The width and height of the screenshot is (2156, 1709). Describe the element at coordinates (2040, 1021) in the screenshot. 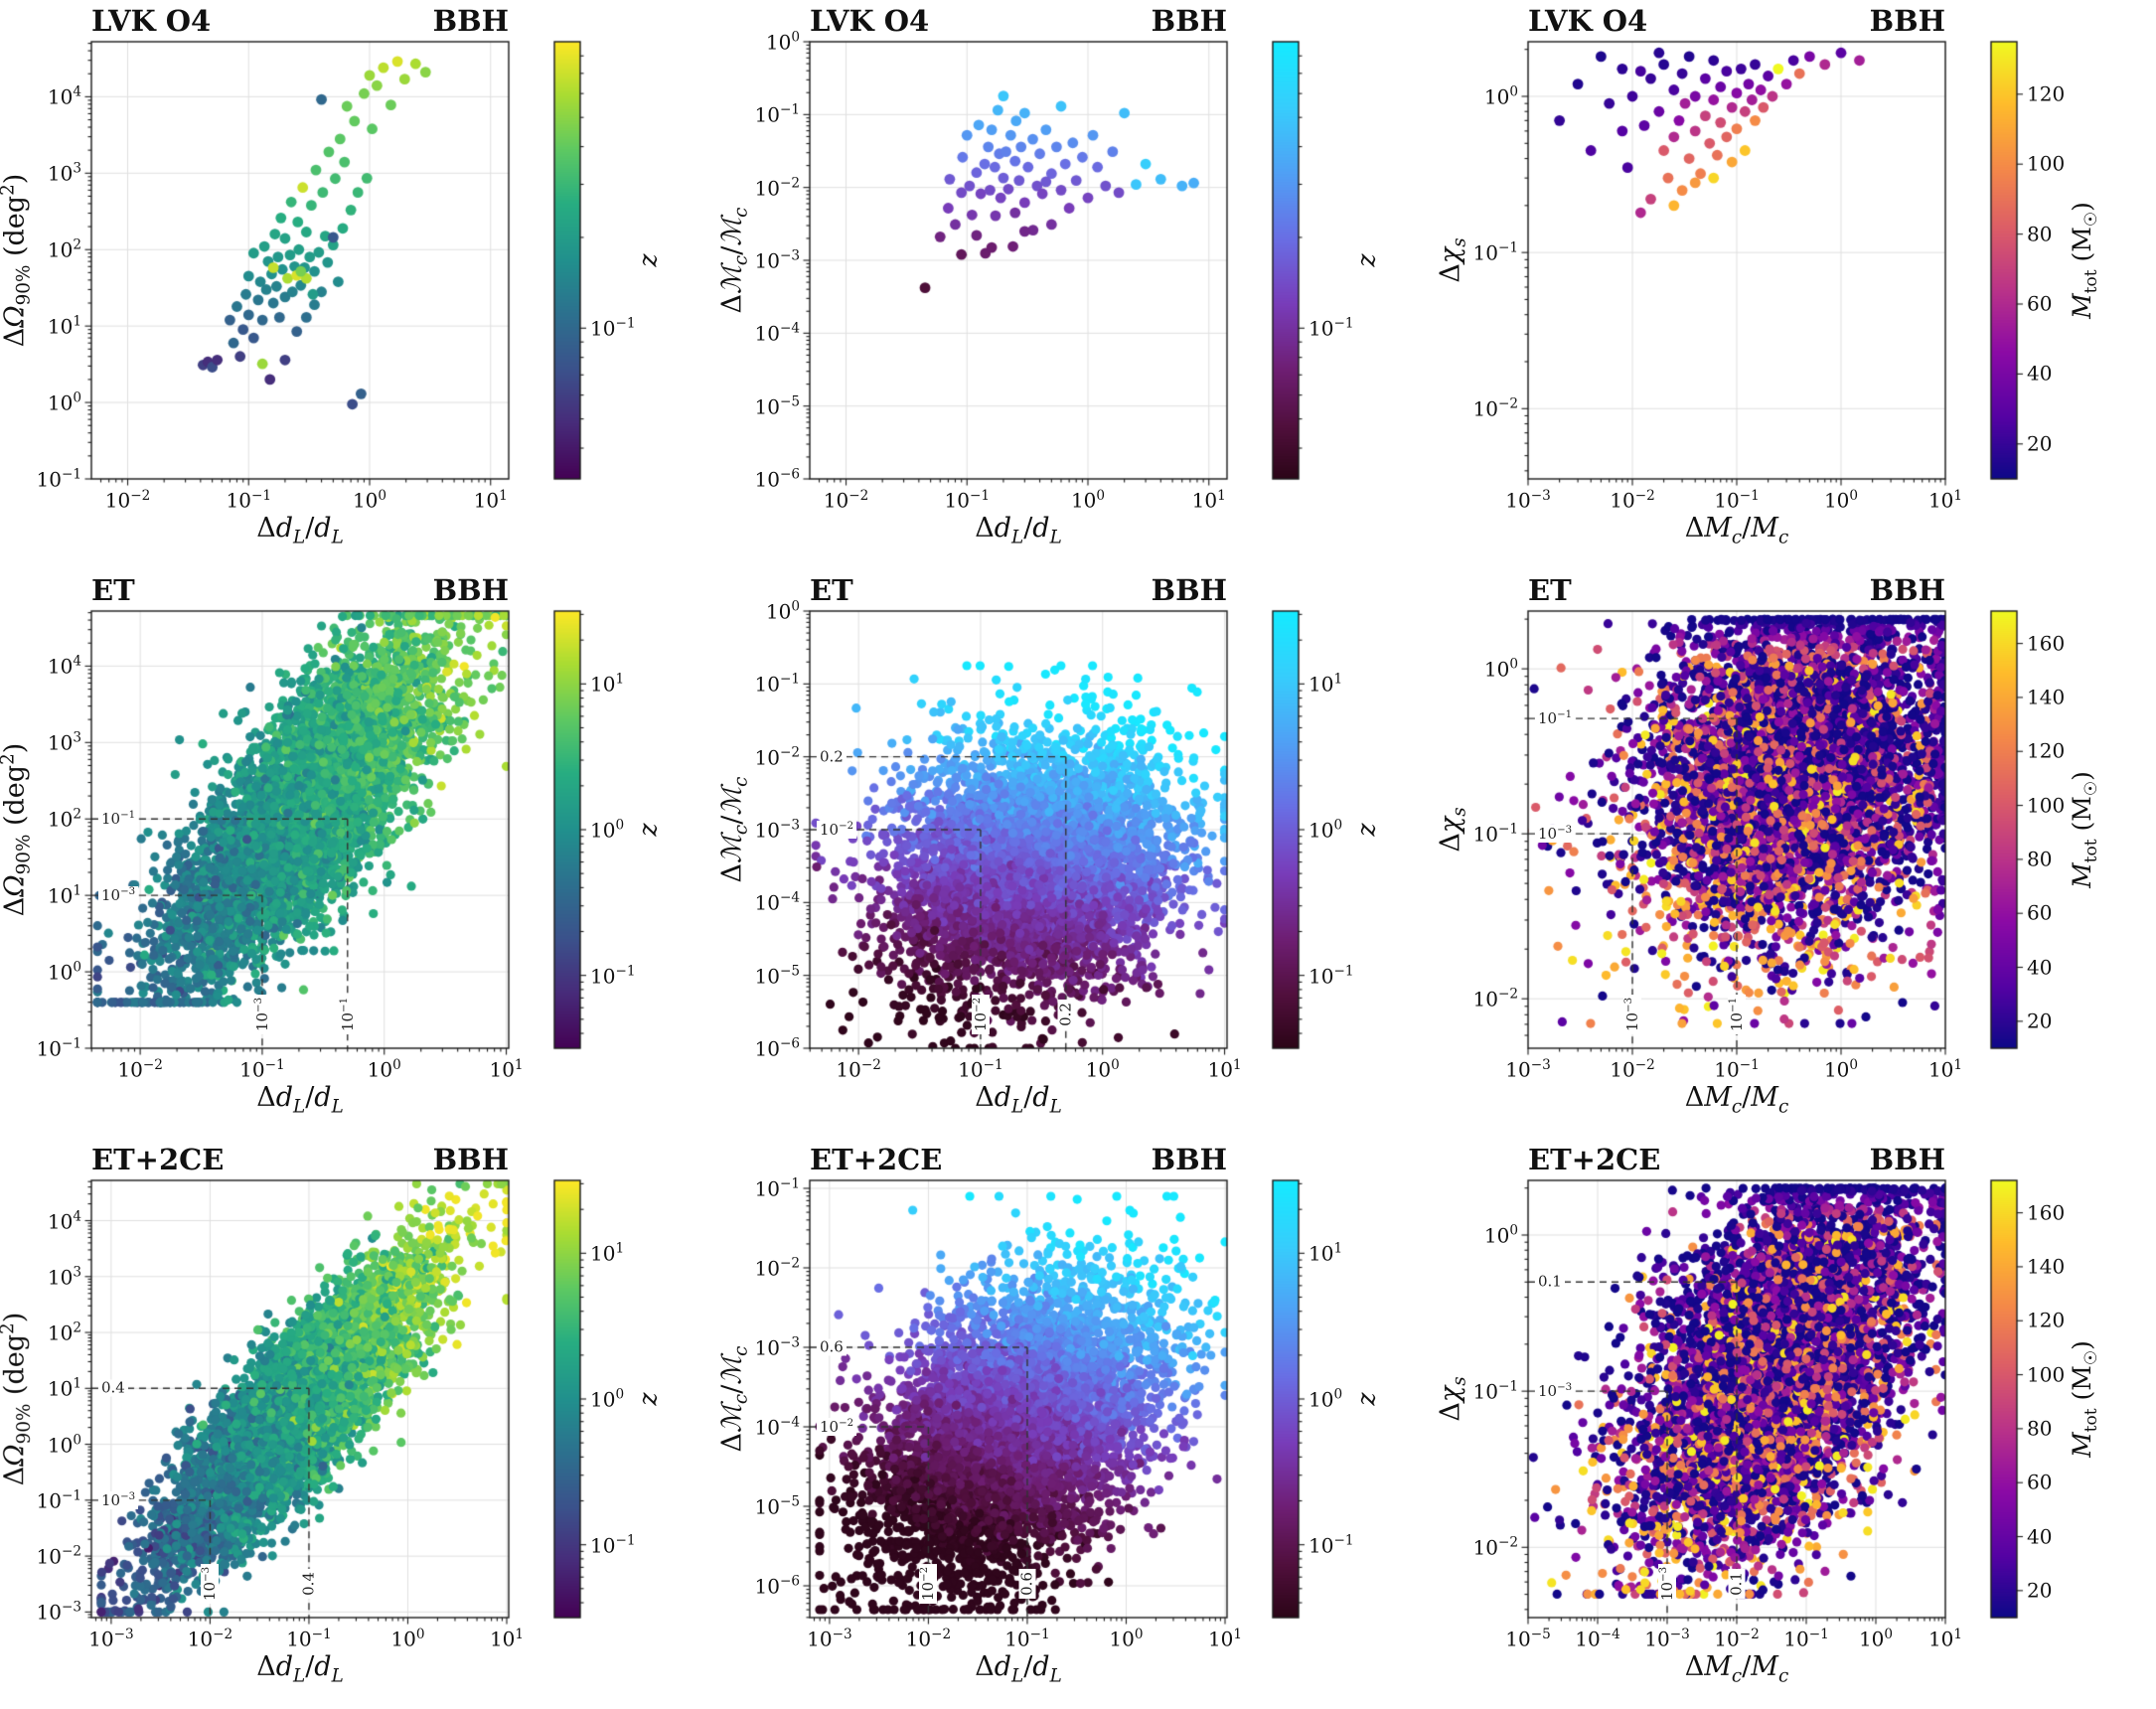

I see `colorbar-tick-label: 20` at that location.